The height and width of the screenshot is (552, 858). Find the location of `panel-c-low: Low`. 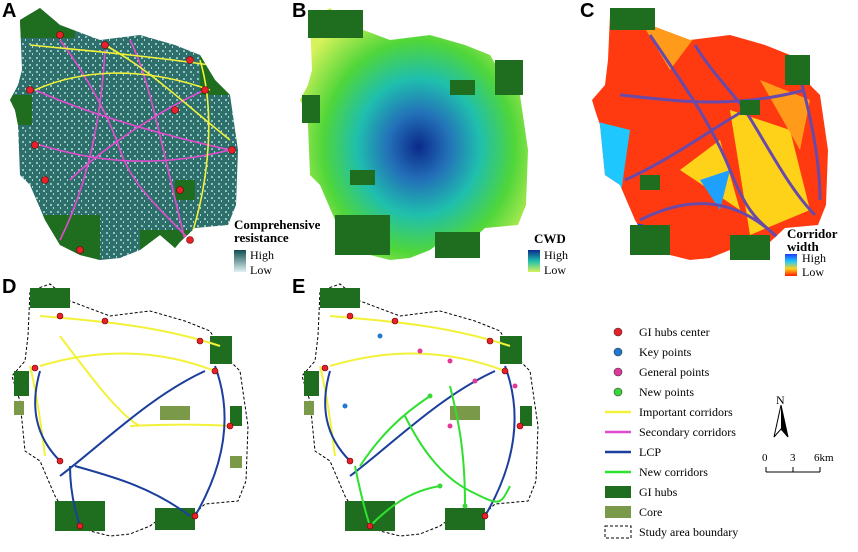

panel-c-low: Low is located at coordinates (813, 272).